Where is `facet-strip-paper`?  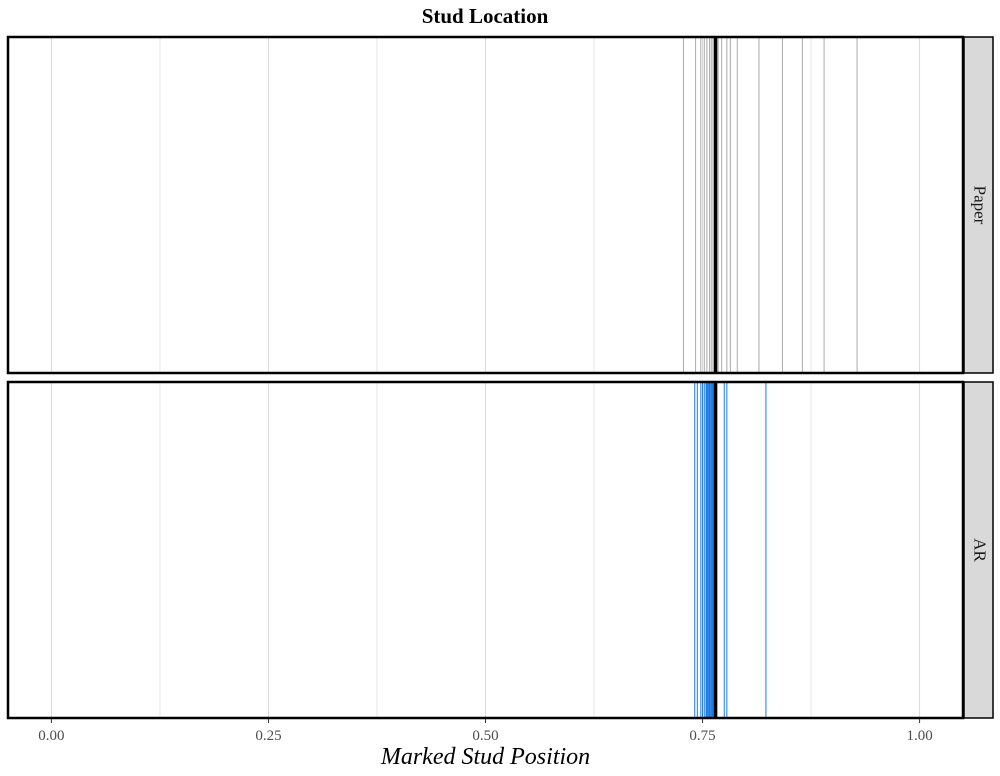
facet-strip-paper is located at coordinates (978, 205).